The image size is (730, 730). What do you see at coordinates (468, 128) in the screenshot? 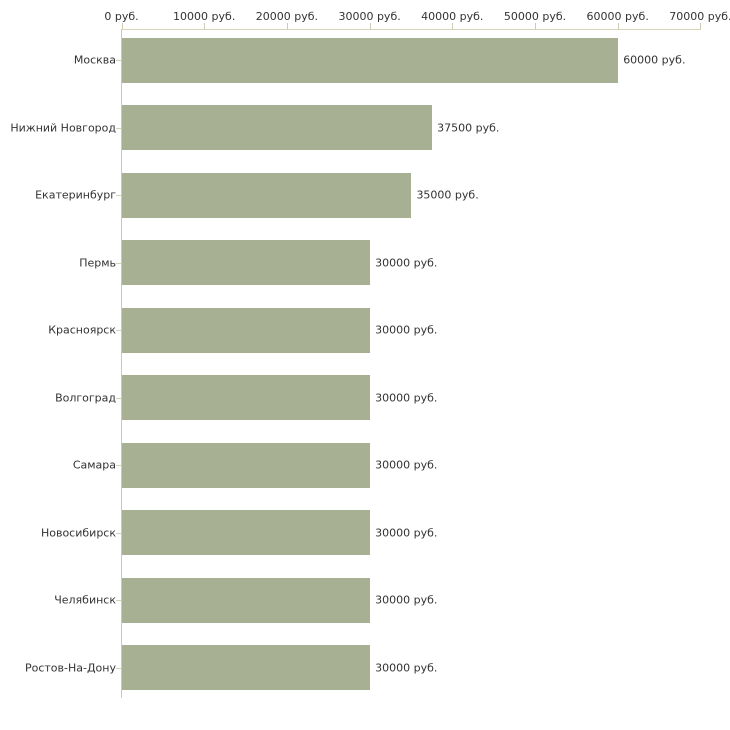
I see `value-label: 37500 руб.` at bounding box center [468, 128].